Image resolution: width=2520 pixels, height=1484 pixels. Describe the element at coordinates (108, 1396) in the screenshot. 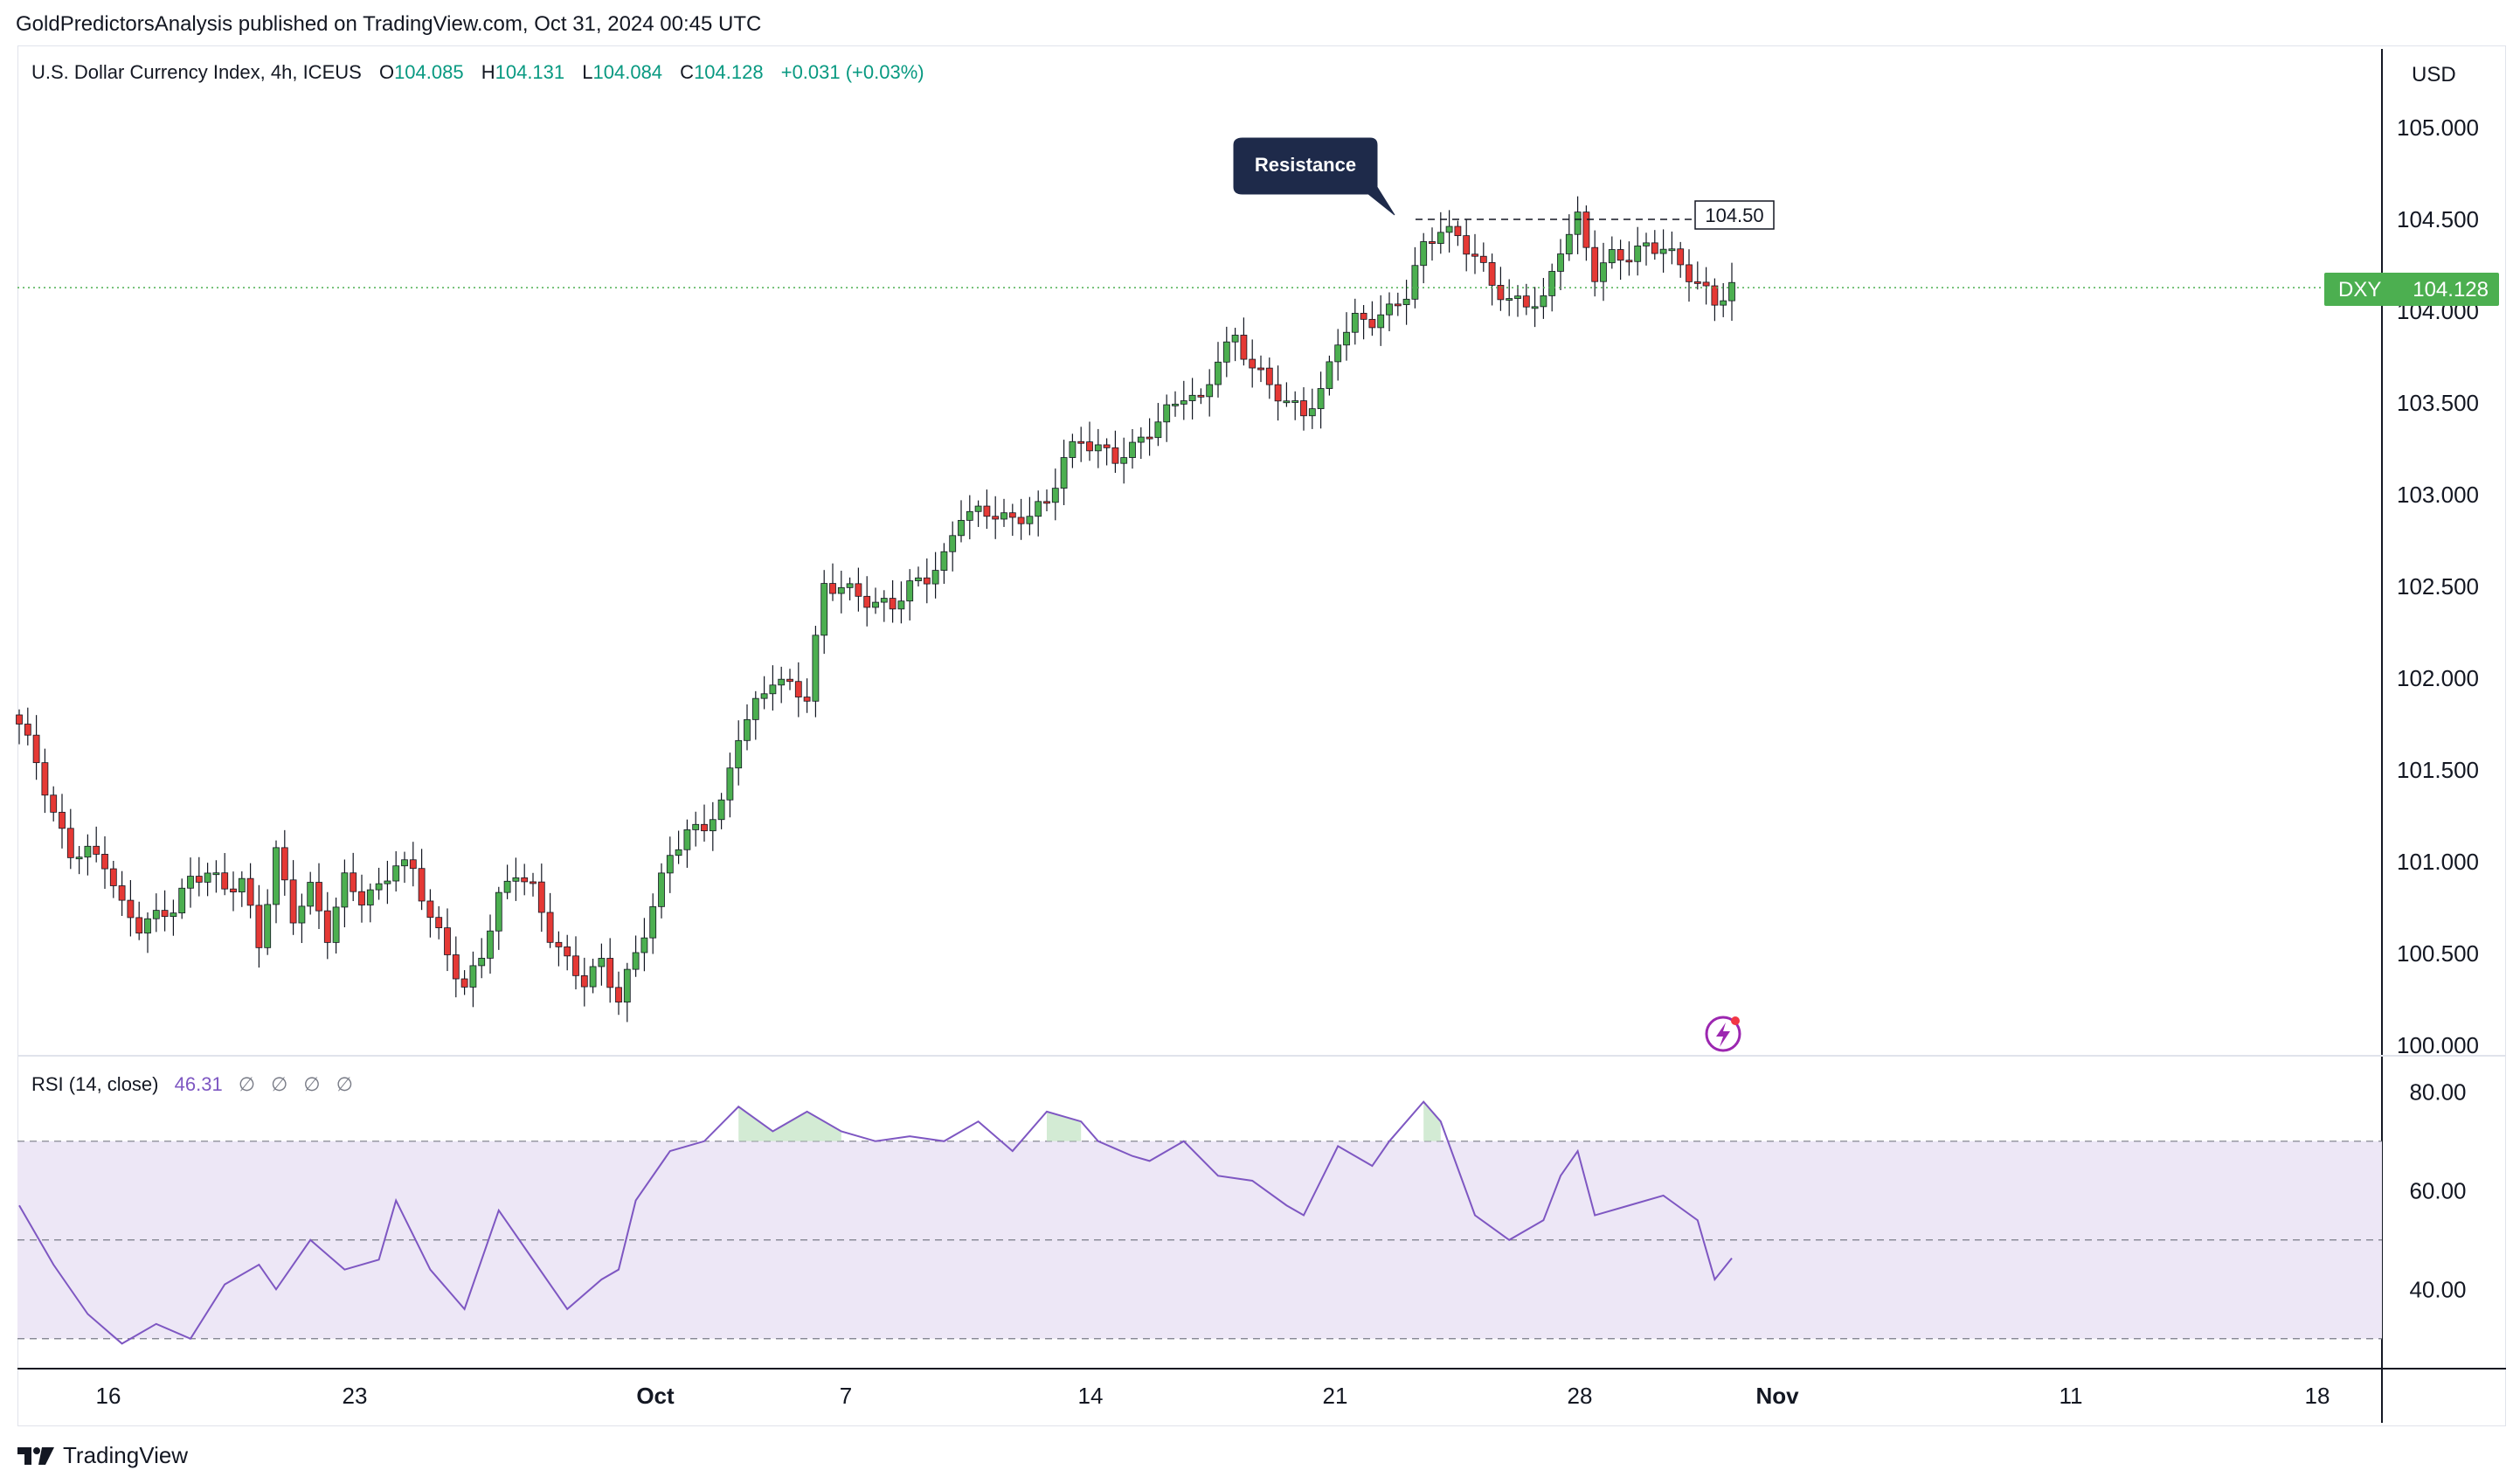

I see `time-tick-label: 16` at that location.